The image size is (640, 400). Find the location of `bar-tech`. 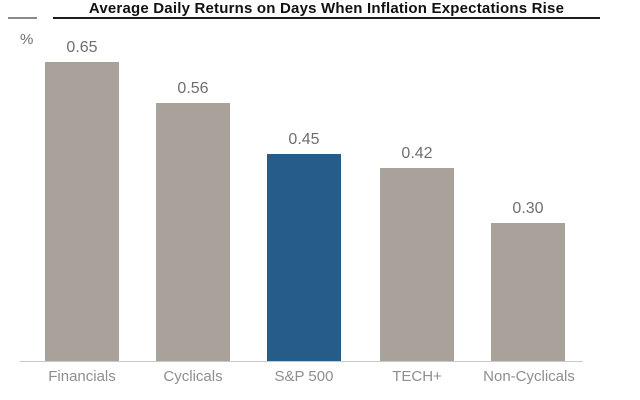

bar-tech is located at coordinates (417, 265).